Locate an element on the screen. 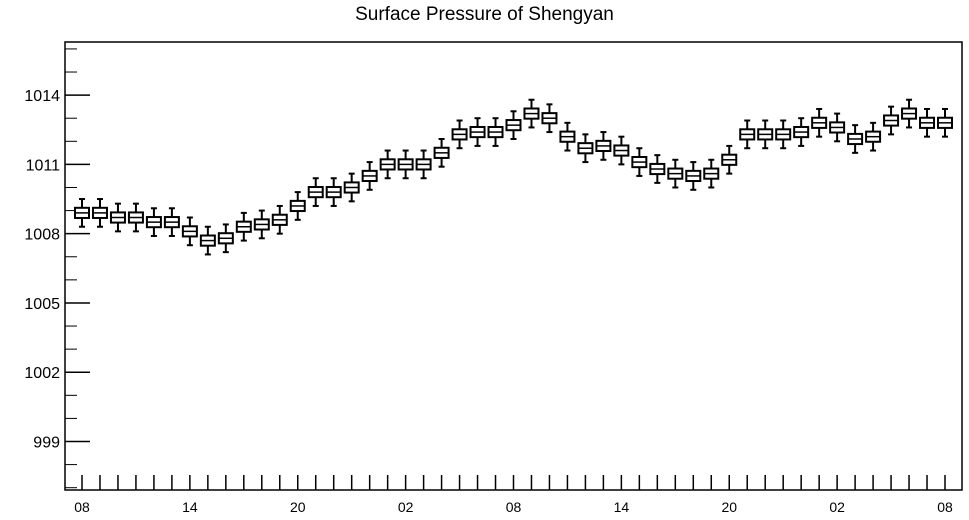  y-axis: 999 1002 1005 1008 1011 1014 is located at coordinates (57, 268).